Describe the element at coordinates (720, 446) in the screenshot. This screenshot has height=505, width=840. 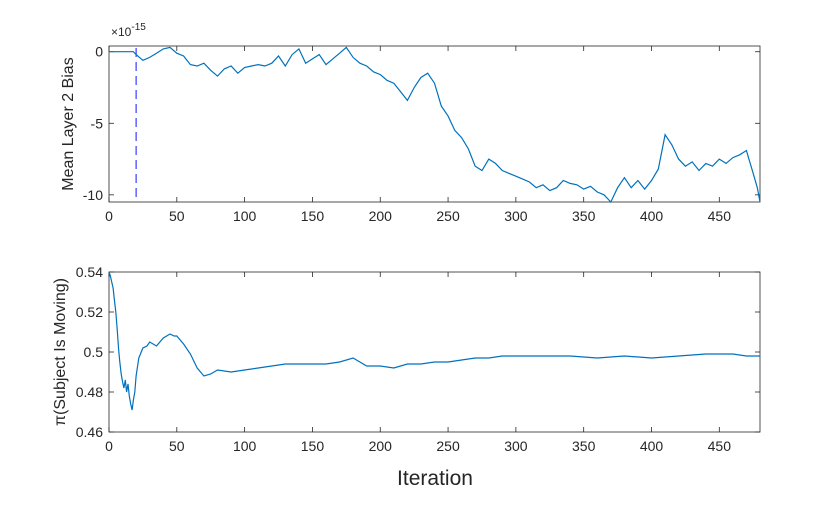
I see `probability-x-tick-label: 450` at that location.